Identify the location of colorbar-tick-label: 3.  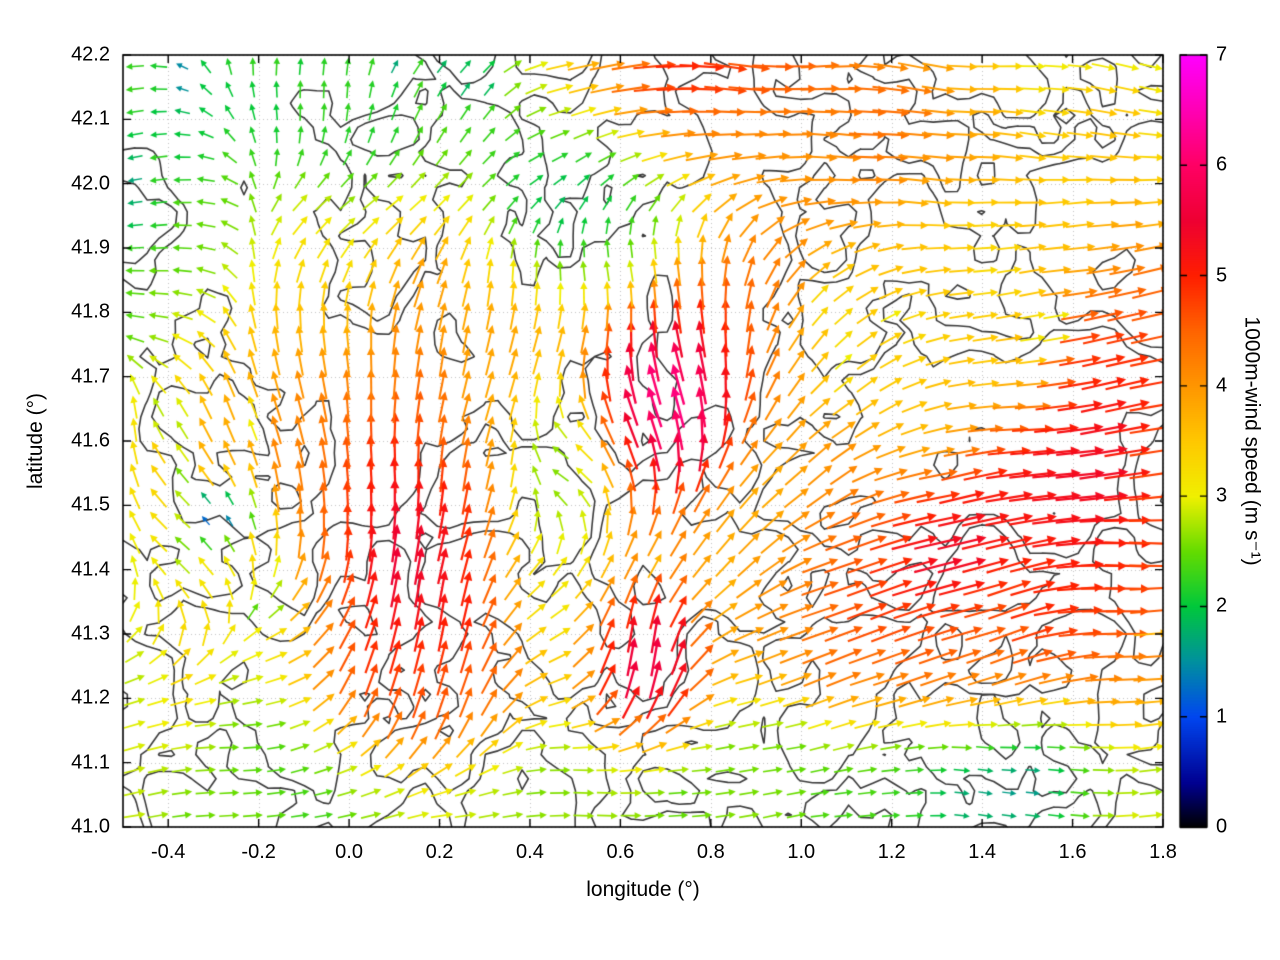
(1222, 495).